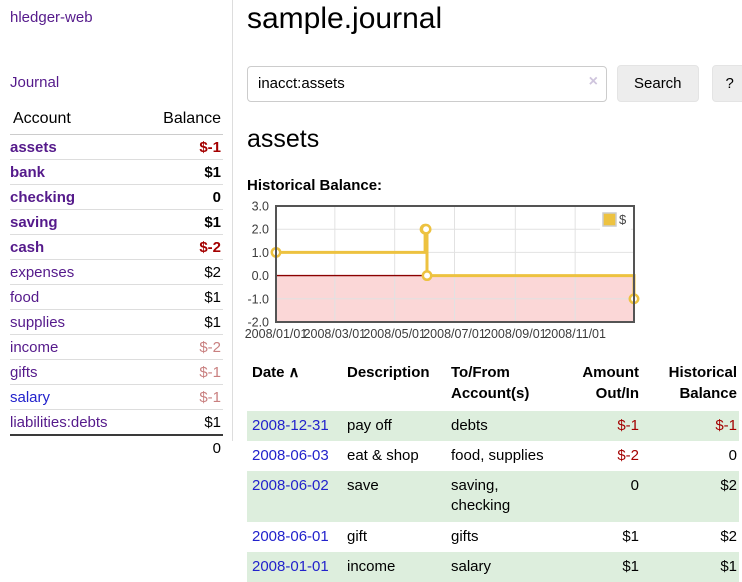 Image resolution: width=742 pixels, height=582 pixels. I want to click on transaction-amount: 0, so click(634, 485).